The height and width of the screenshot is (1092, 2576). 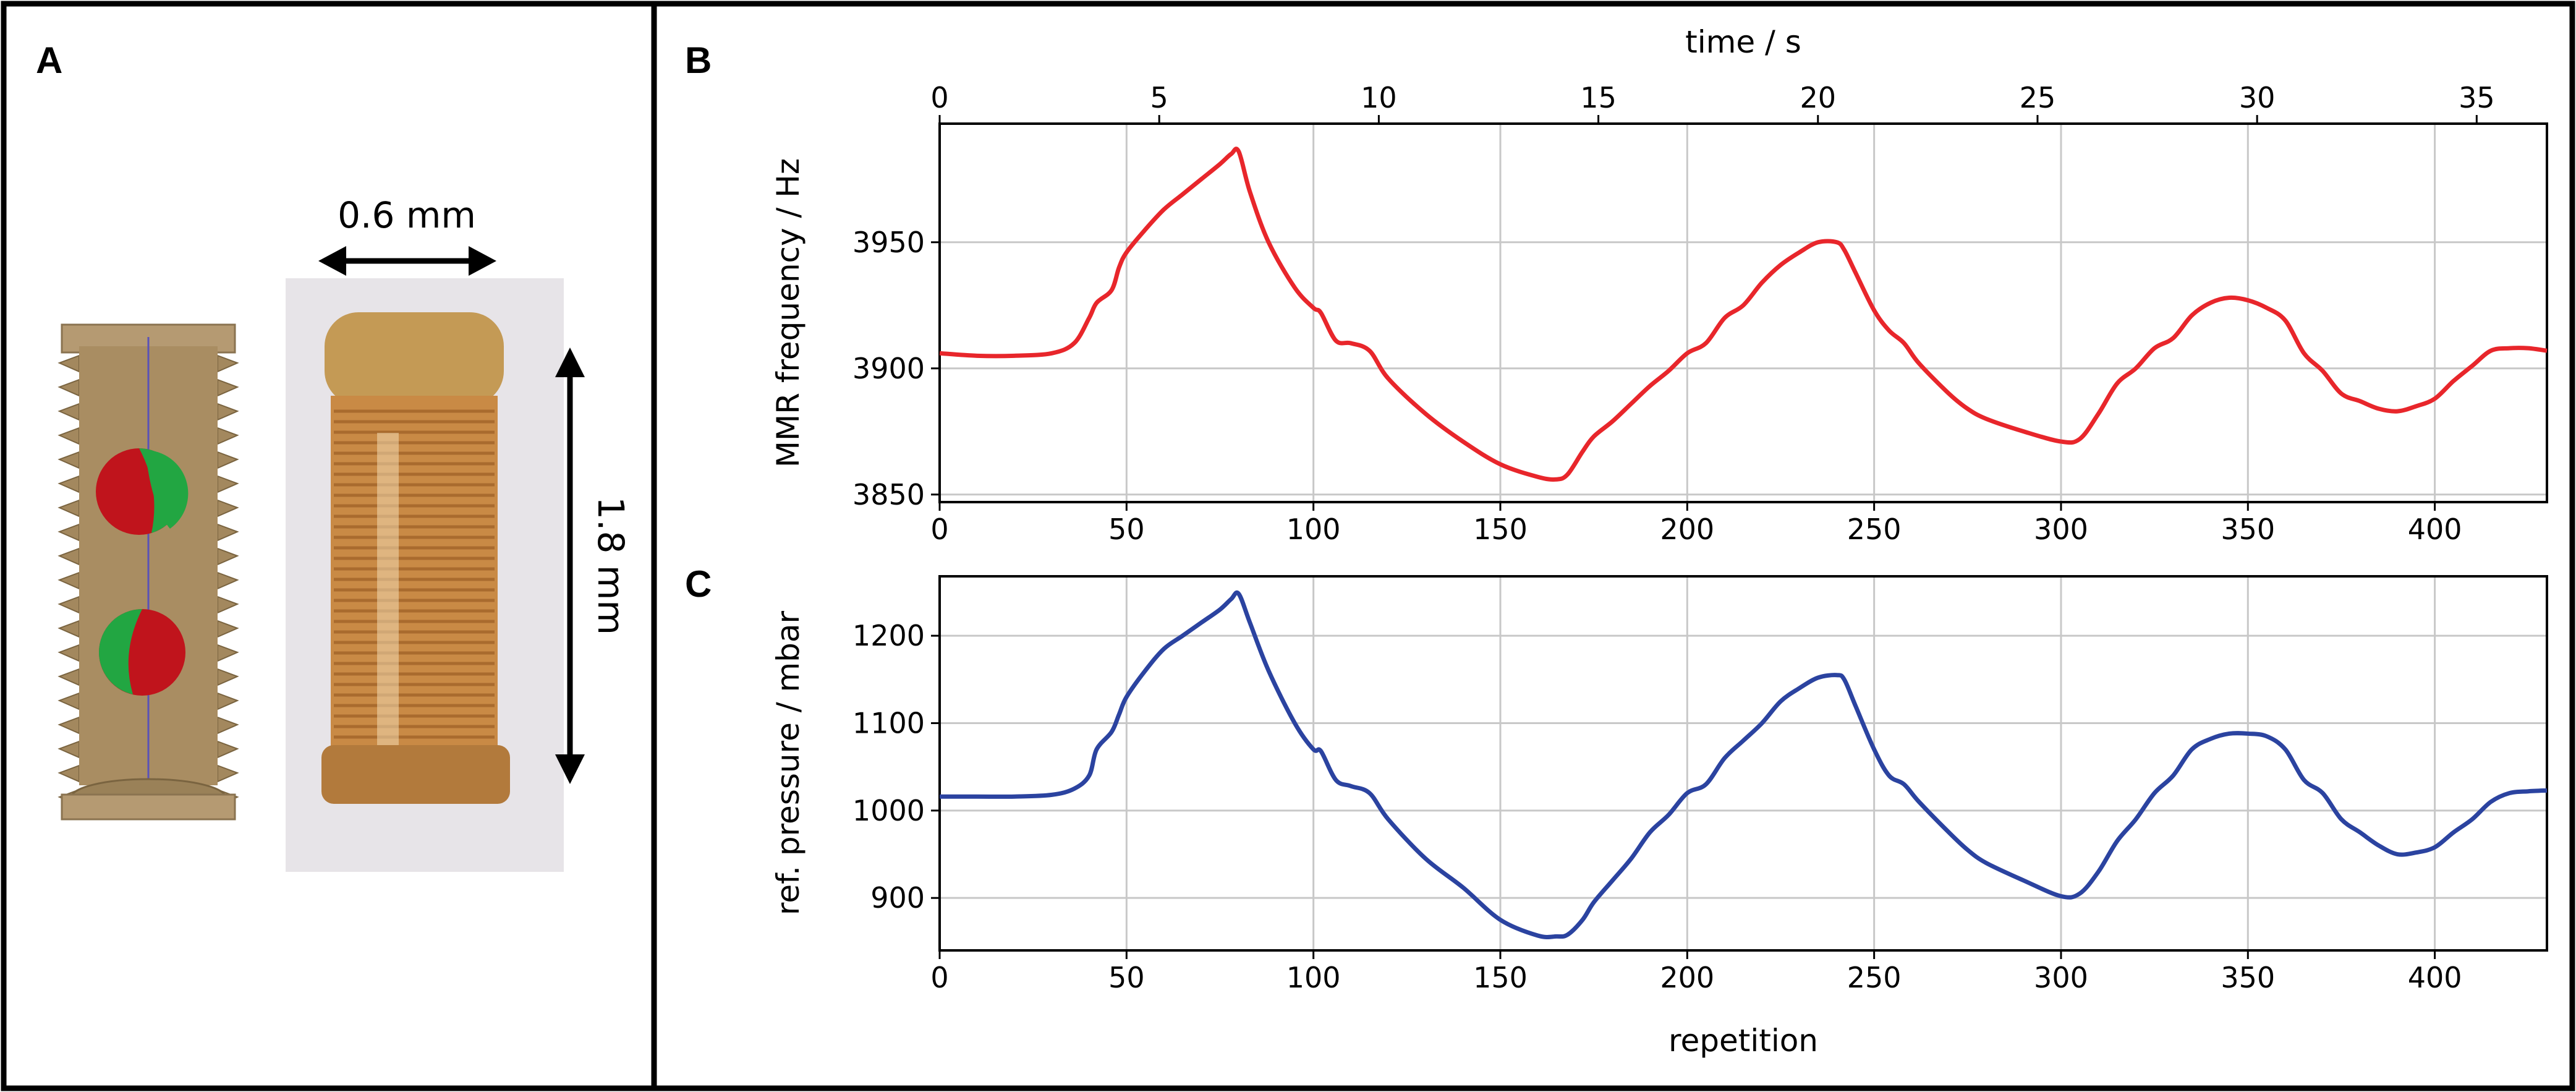 I want to click on chart-b-x-ticks: 0 50 100 150 200 250 300 350 400, so click(x=1696, y=524).